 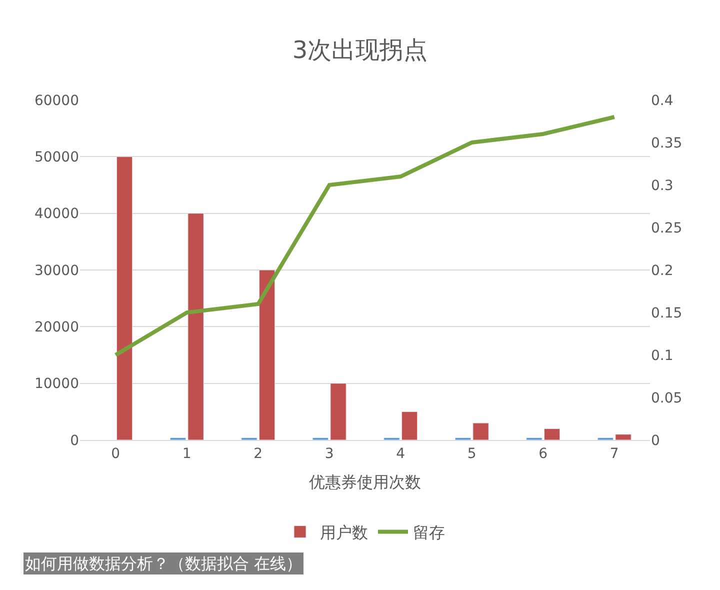 I want to click on x-tick-label: 7, so click(x=614, y=454).